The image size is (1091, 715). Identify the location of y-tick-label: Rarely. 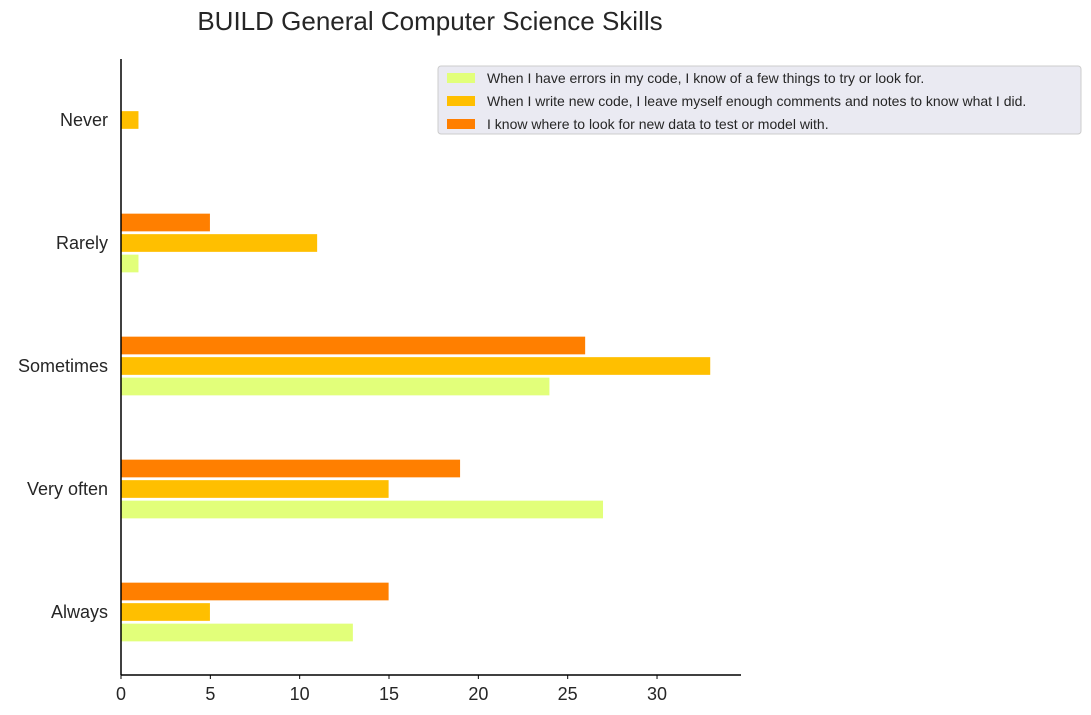
(82, 243).